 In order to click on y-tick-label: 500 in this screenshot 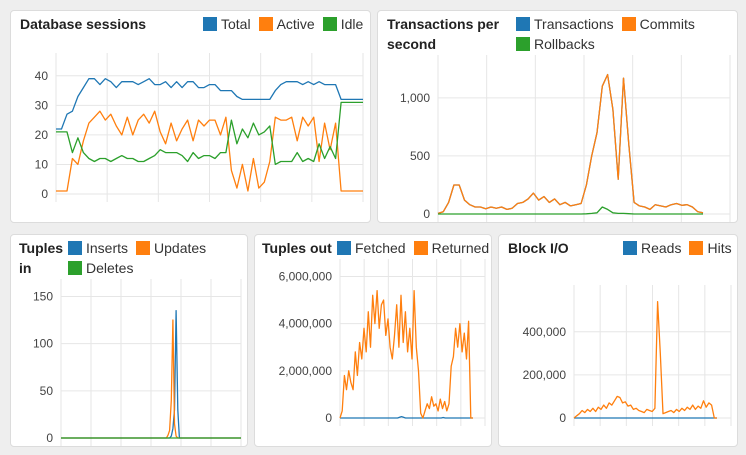, I will do `click(420, 156)`.